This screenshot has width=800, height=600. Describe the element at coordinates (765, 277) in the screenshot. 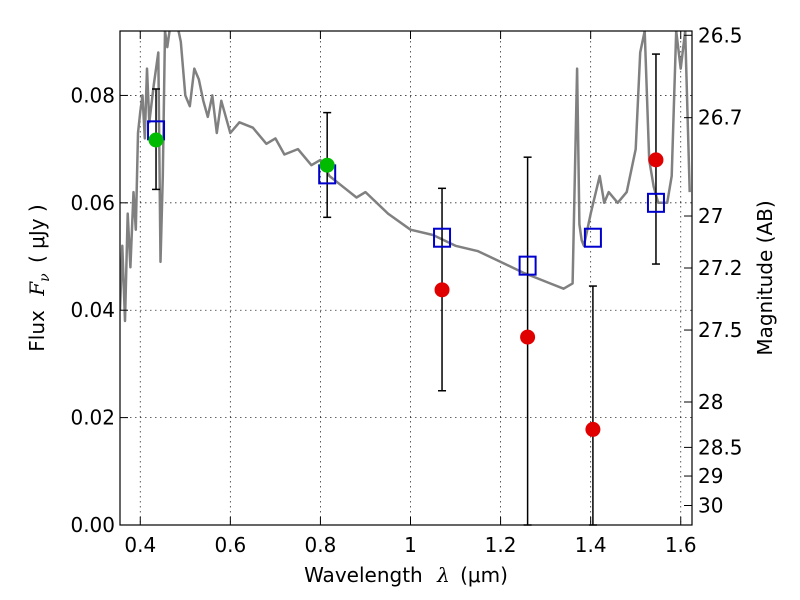

I see `y2-axis-title: Magnitude (AB)` at that location.